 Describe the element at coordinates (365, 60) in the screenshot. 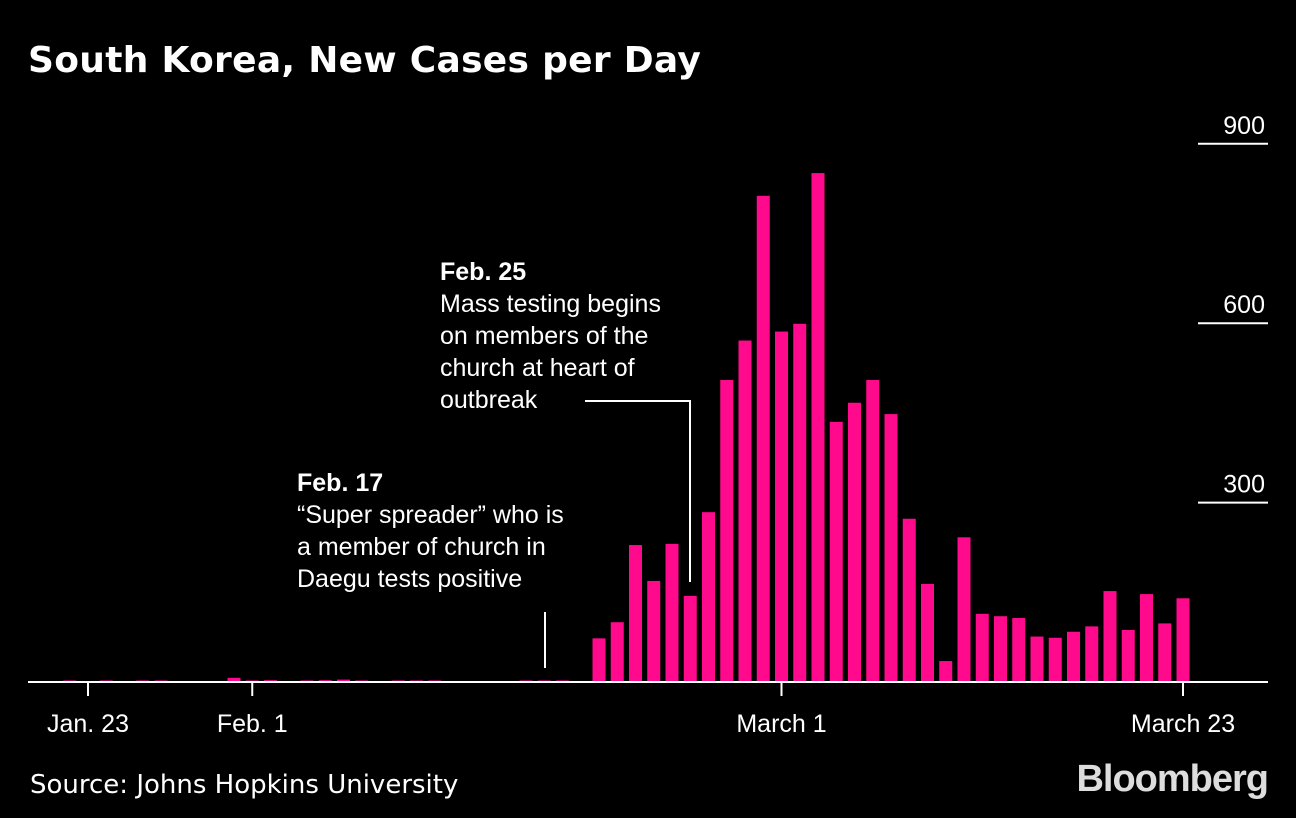

I see `chart-title: South Korea, New Cases per Day` at that location.